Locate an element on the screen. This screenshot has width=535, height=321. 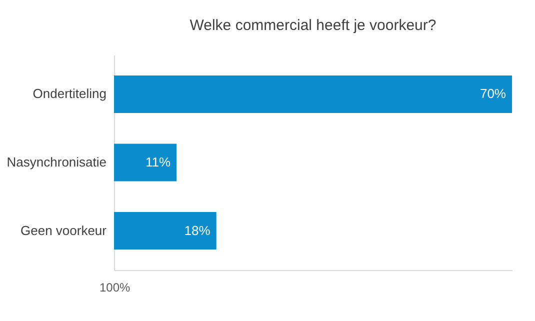
y-tick-label: Ondertiteling is located at coordinates (69, 94).